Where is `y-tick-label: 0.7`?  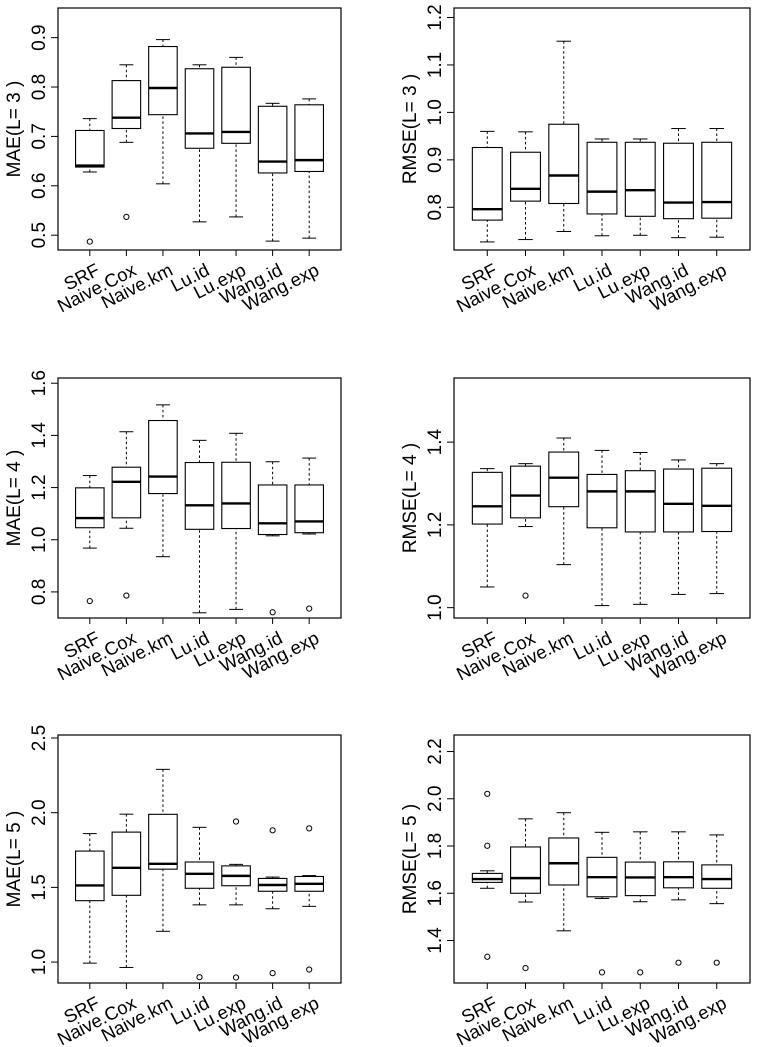
y-tick-label: 0.7 is located at coordinates (39, 136).